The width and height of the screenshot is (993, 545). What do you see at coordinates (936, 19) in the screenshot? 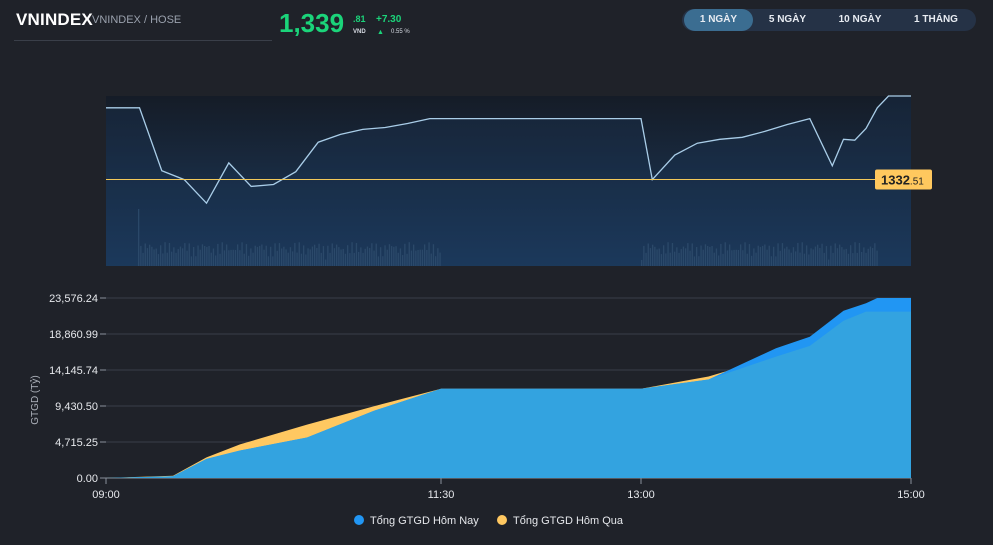
I see `tab-1-month: 1 THÁNG` at bounding box center [936, 19].